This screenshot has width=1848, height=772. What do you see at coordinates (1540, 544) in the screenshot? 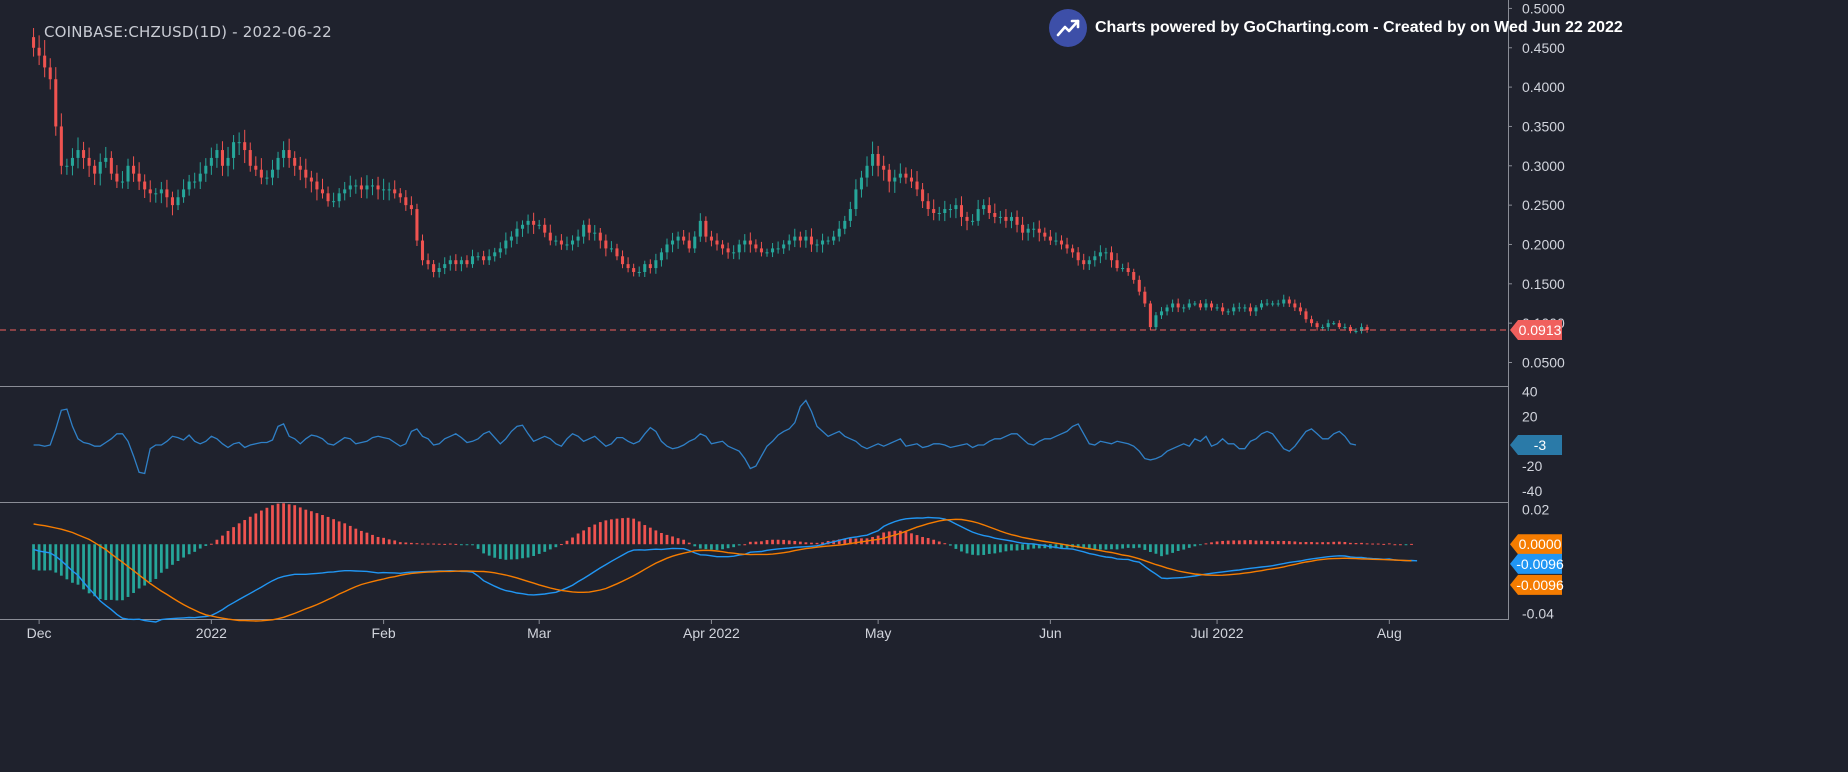
I see `macd-histogram-tag: 0.0000` at bounding box center [1540, 544].